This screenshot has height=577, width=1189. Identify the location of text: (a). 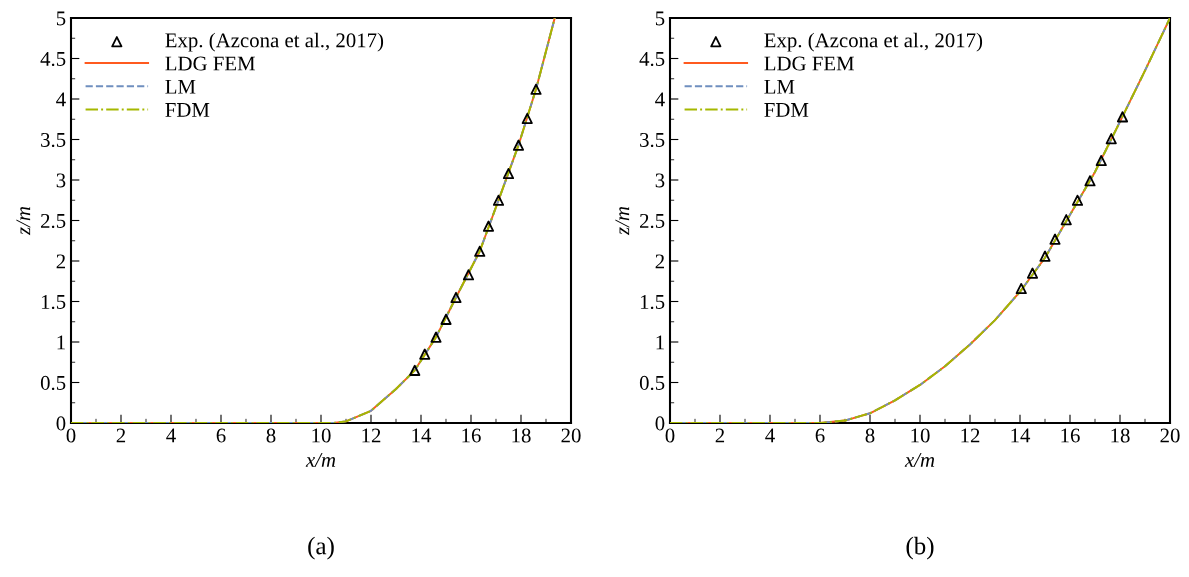
(321, 548).